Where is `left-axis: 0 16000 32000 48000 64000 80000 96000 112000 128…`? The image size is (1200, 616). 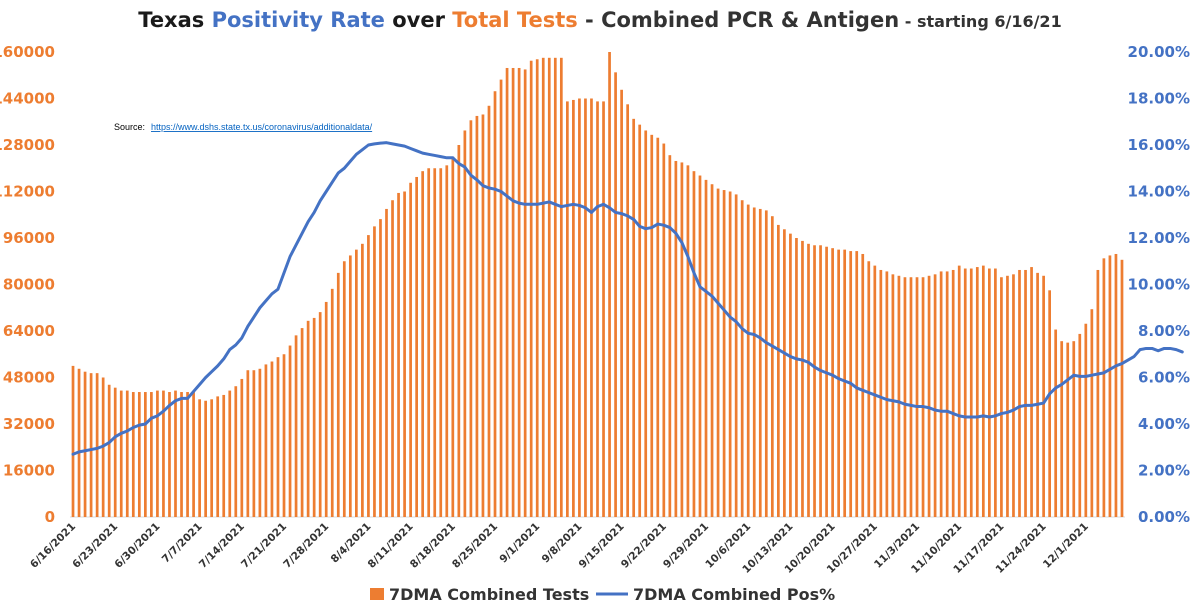
left-axis: 0 16000 32000 48000 64000 80000 96000 112000 128… is located at coordinates (27, 284).